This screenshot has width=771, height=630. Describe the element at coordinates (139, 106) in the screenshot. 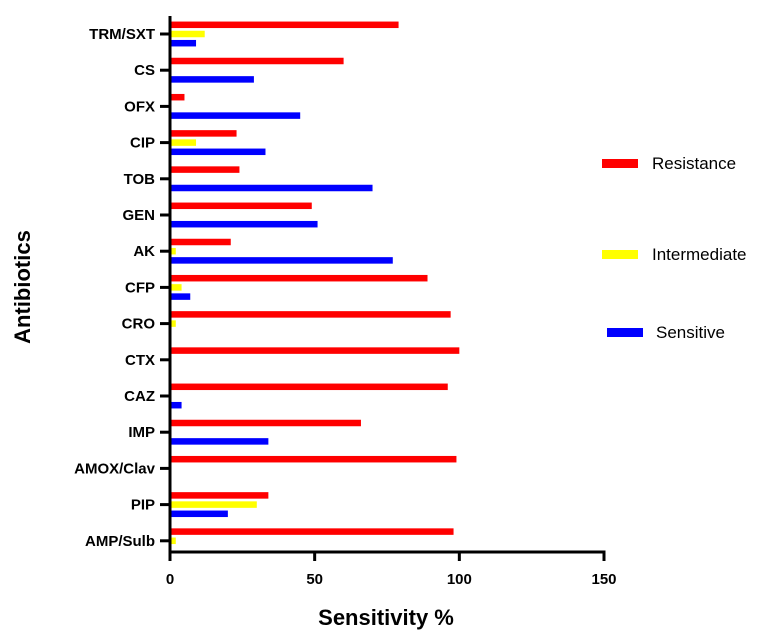

I see `y-tick-label-2: OFX` at that location.